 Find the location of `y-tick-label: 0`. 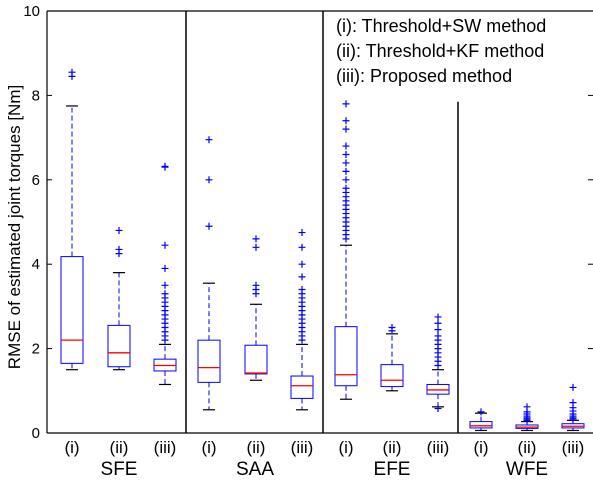

y-tick-label: 0 is located at coordinates (36, 433).